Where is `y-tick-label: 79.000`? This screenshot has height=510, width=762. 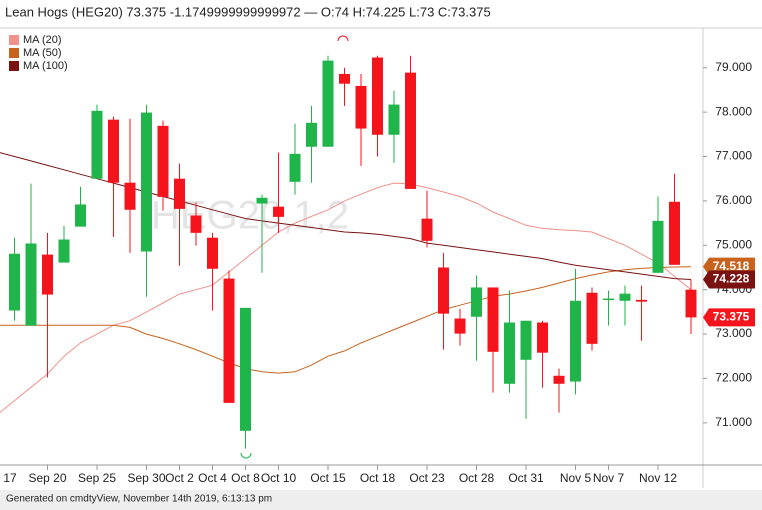 y-tick-label: 79.000 is located at coordinates (733, 67).